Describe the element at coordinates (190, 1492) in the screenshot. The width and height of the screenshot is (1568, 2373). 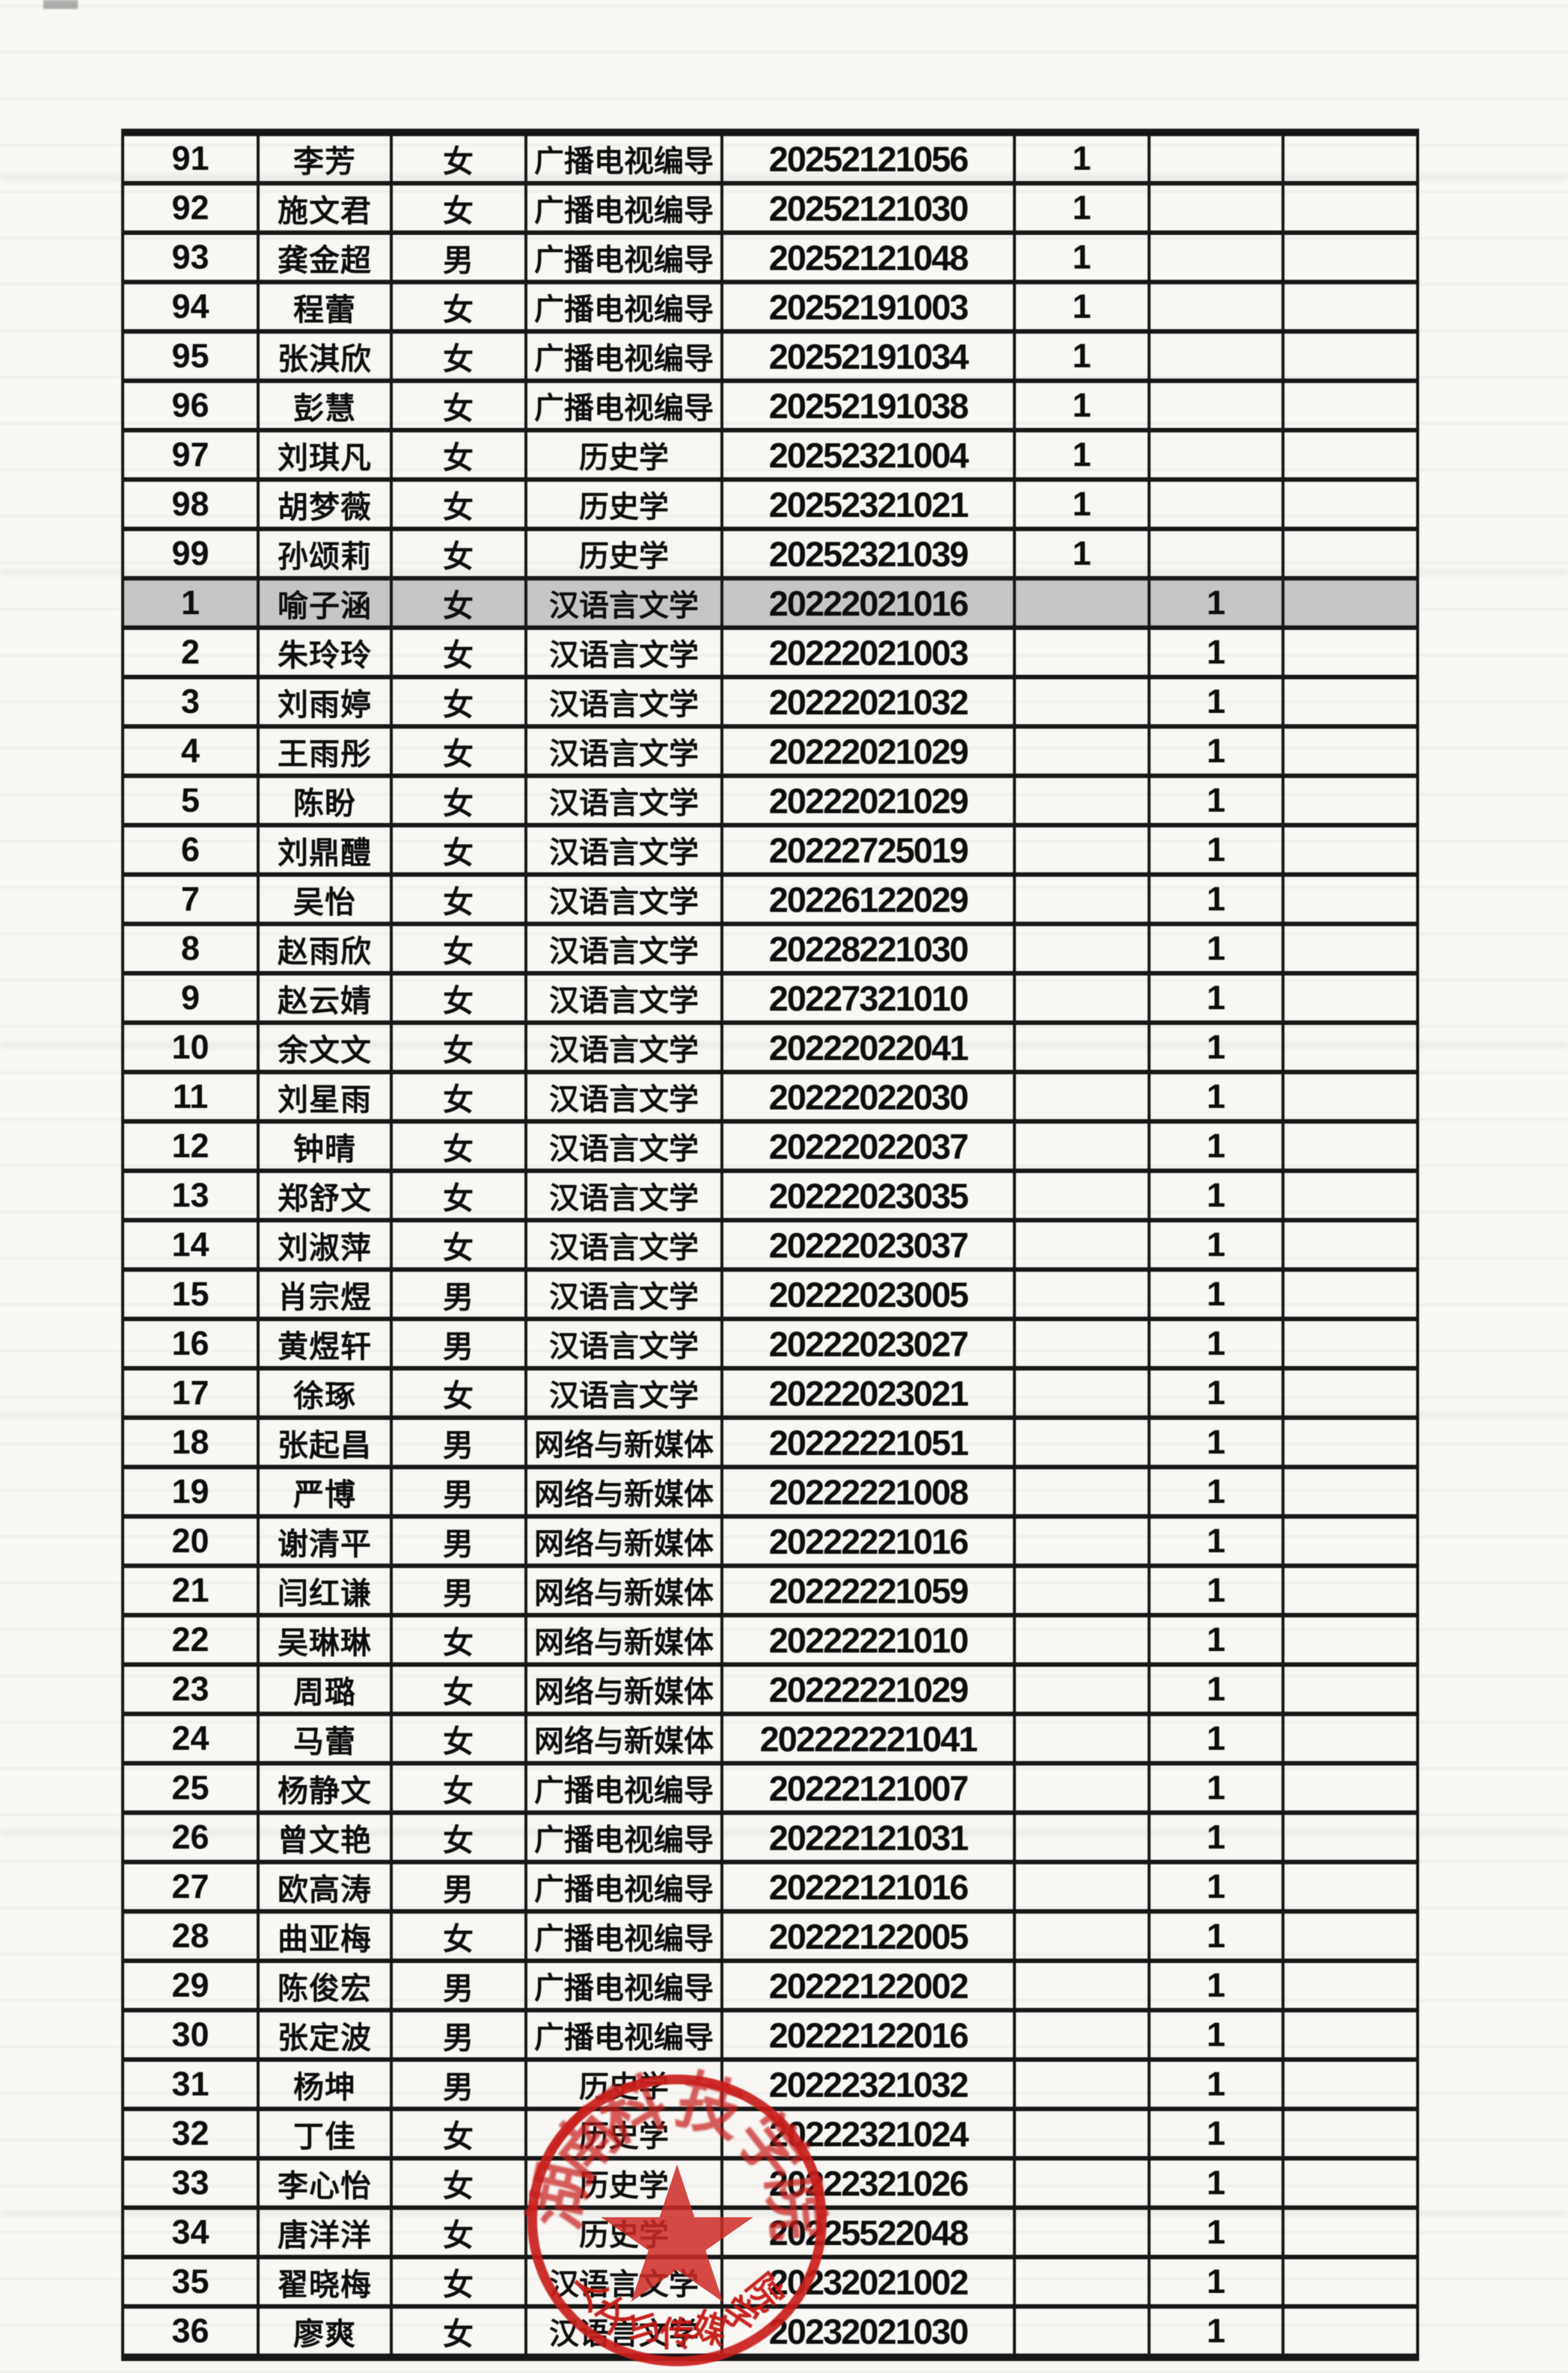
I see `row-index-cell: 19` at that location.